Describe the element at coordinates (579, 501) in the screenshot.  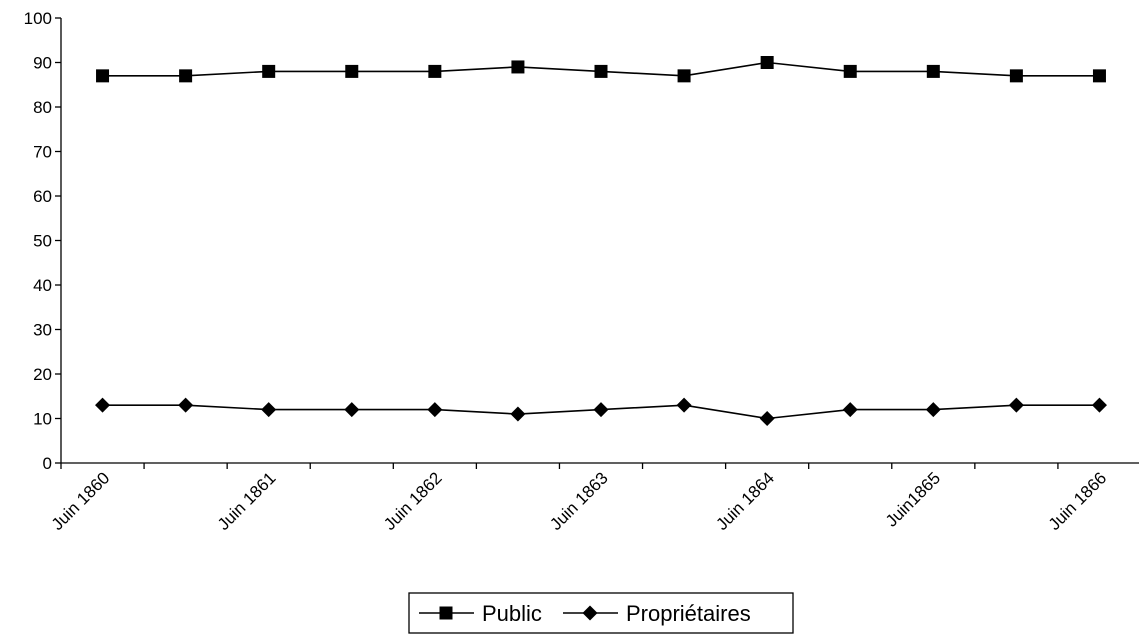
I see `x-tick-label: Juin 1863` at that location.